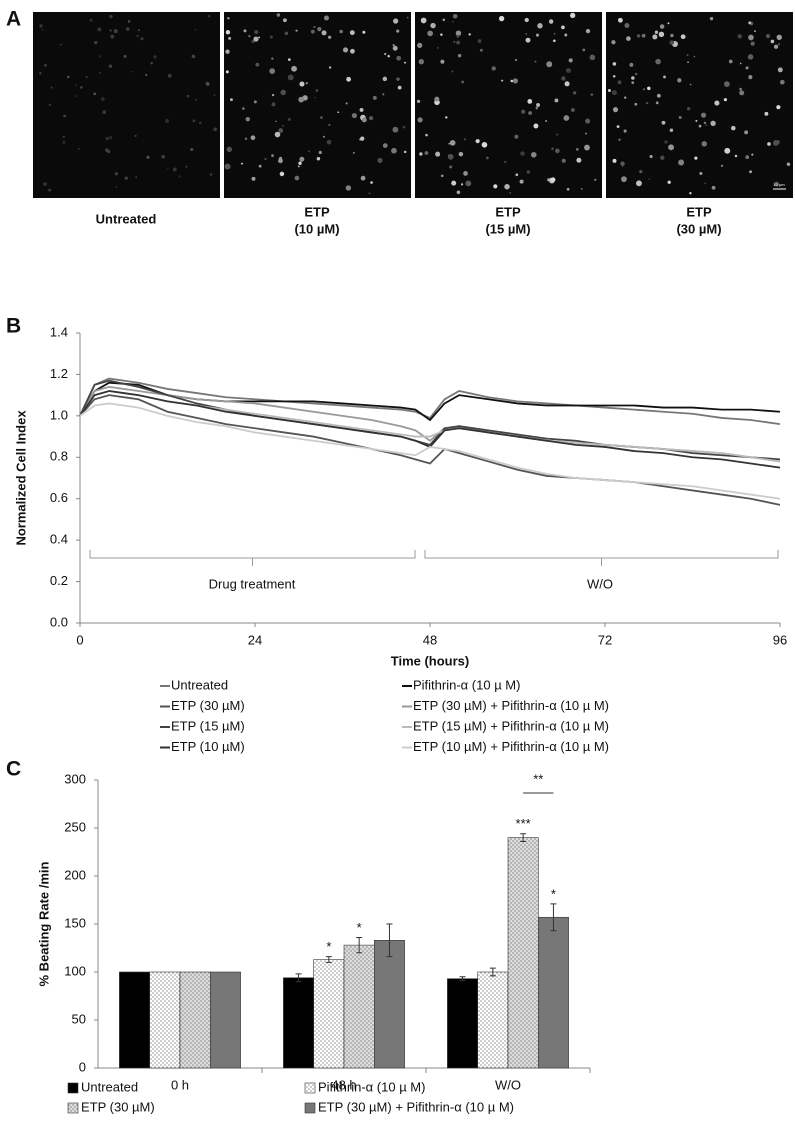 This screenshot has height=1122, width=795. I want to click on image-label: Untreated, so click(126, 218).